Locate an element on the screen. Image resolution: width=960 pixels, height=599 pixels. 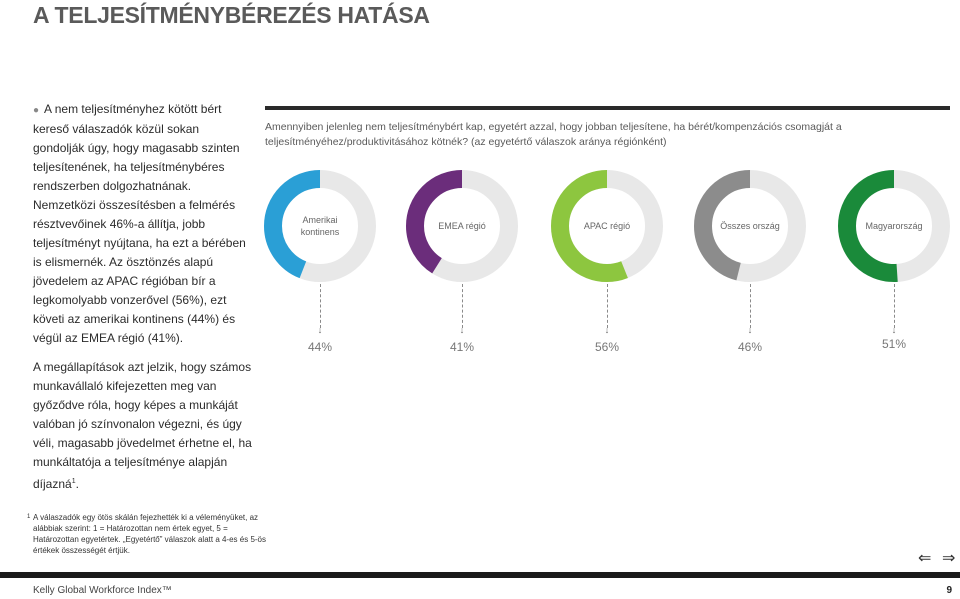
donut-label-all-countries: Összes ország is located at coordinates (750, 226).